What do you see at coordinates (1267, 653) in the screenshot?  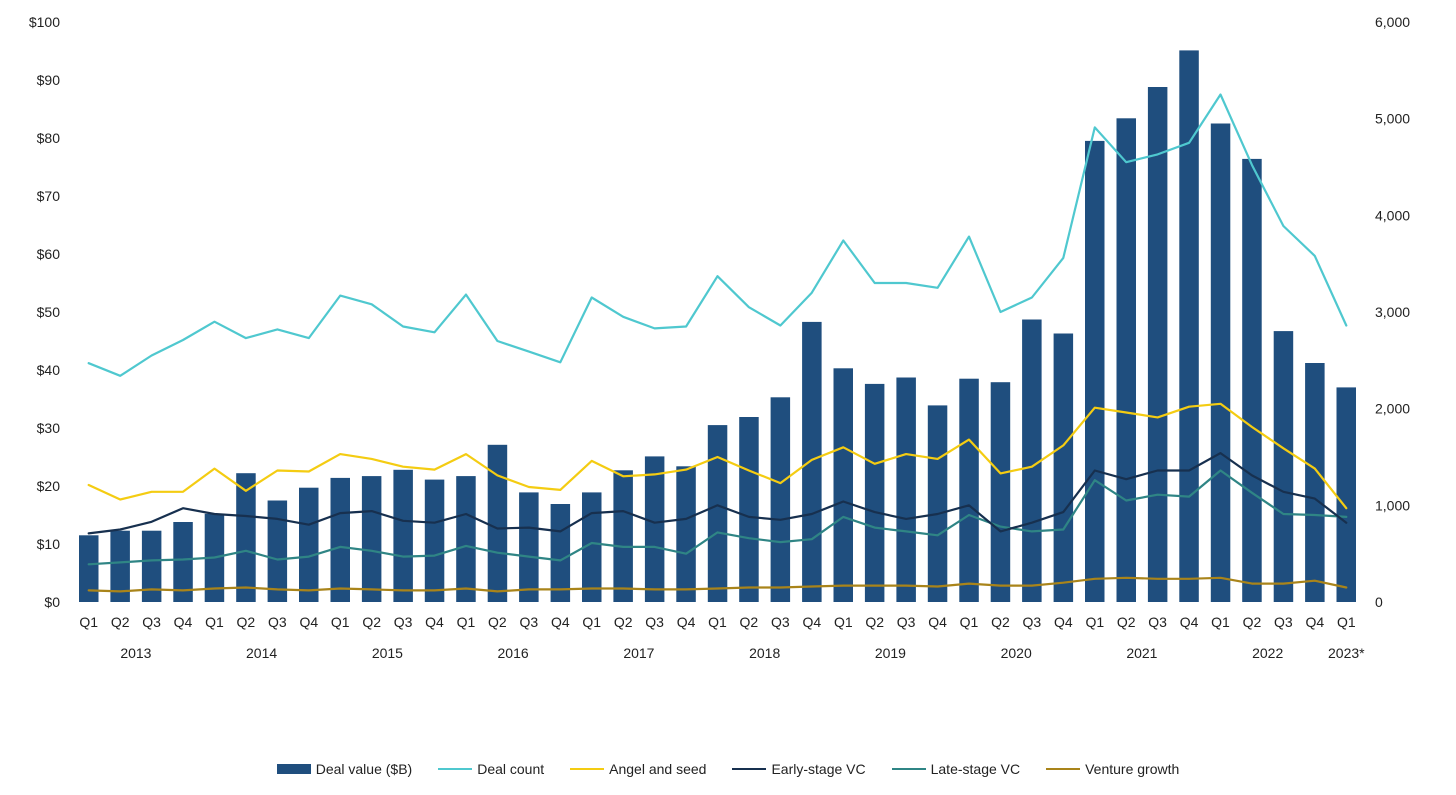 I see `x-axis-year-label: 2022` at bounding box center [1267, 653].